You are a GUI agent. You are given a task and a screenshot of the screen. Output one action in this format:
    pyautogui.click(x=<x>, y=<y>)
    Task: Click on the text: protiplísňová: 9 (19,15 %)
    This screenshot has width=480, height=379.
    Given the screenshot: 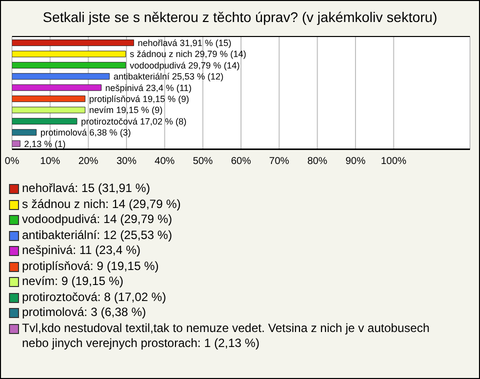 What is the action you would take?
    pyautogui.click(x=90, y=266)
    